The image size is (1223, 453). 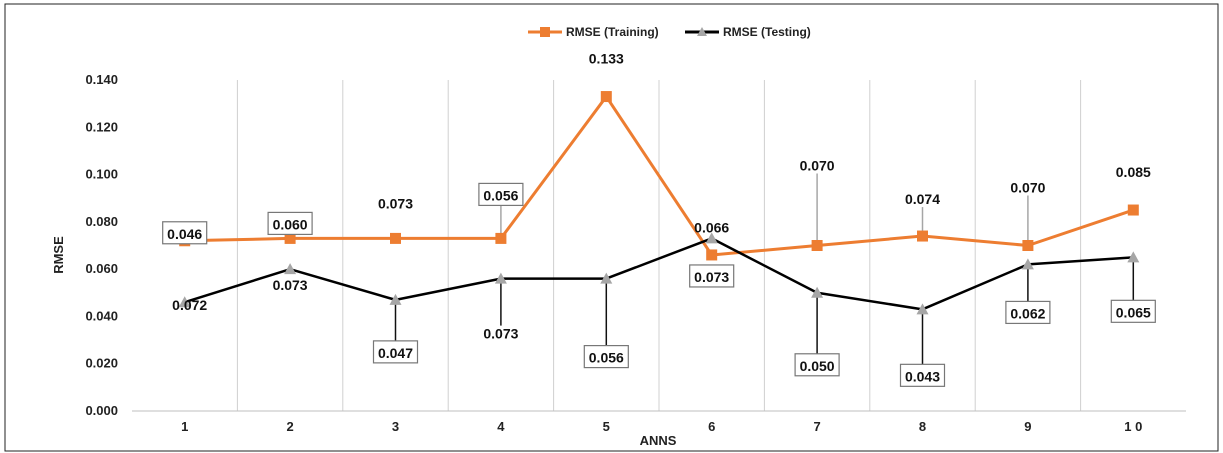 I want to click on data-label: 0.065, so click(x=1133, y=312).